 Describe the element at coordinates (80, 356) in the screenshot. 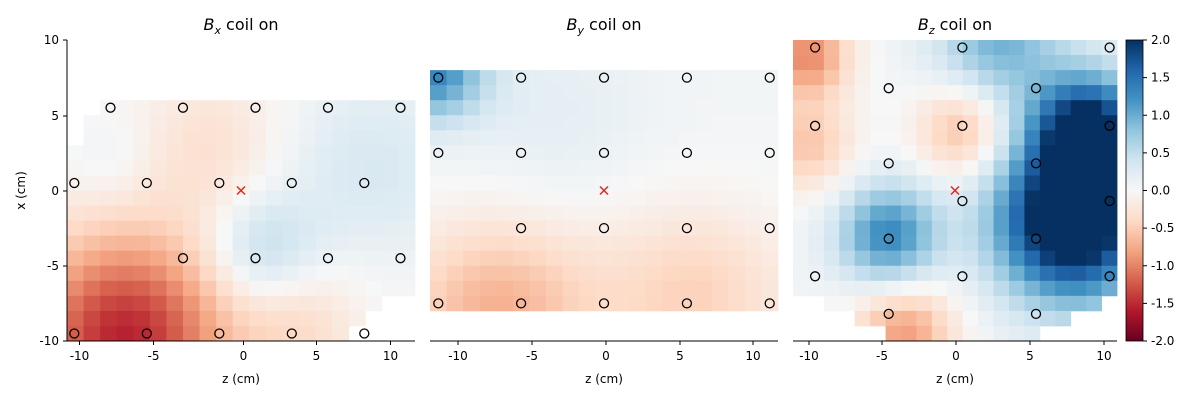

I see `x-tick-label: -10` at that location.